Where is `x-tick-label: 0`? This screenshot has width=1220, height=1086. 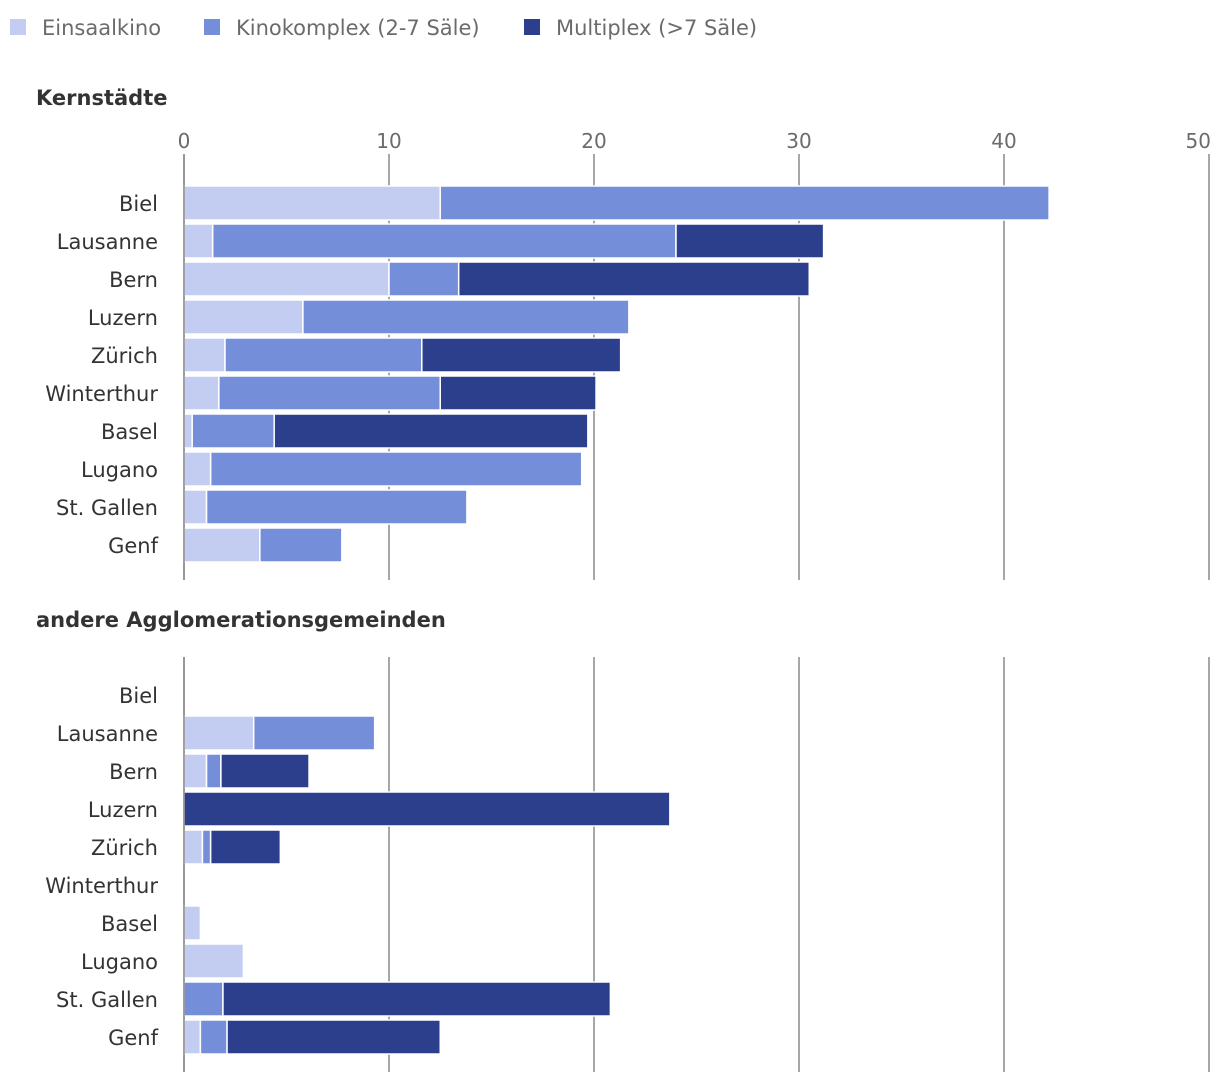 x-tick-label: 0 is located at coordinates (184, 141).